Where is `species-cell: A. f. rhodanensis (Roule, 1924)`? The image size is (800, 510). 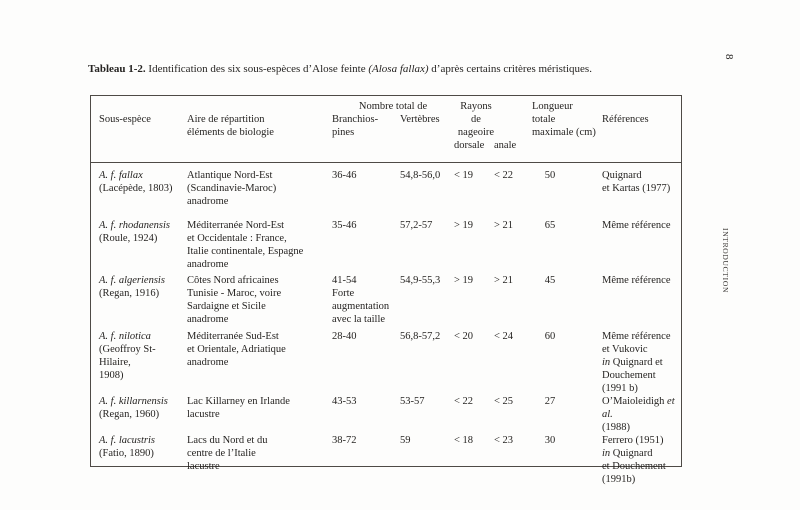
species-cell: A. f. rhodanensis (Roule, 1924) is located at coordinates (143, 246).